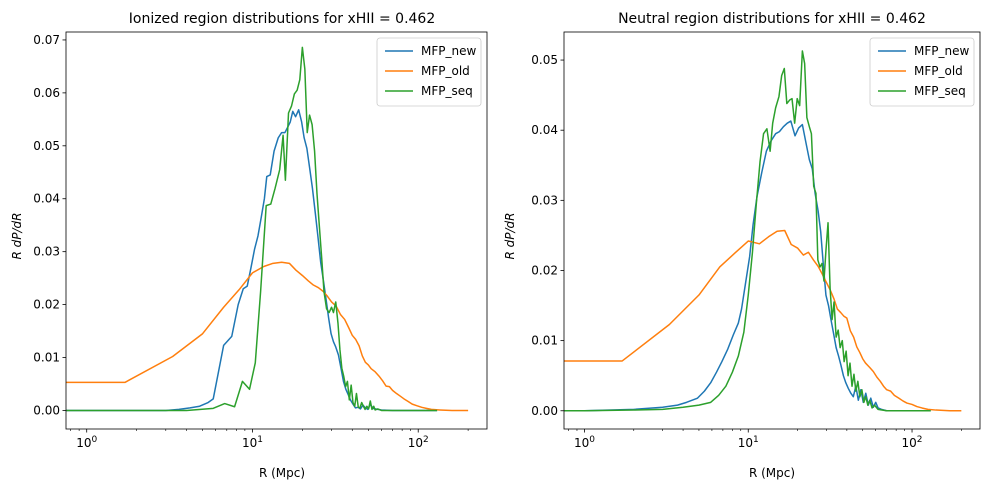  Describe the element at coordinates (544, 270) in the screenshot. I see `neutral-y-tick-label: 0.02` at that location.